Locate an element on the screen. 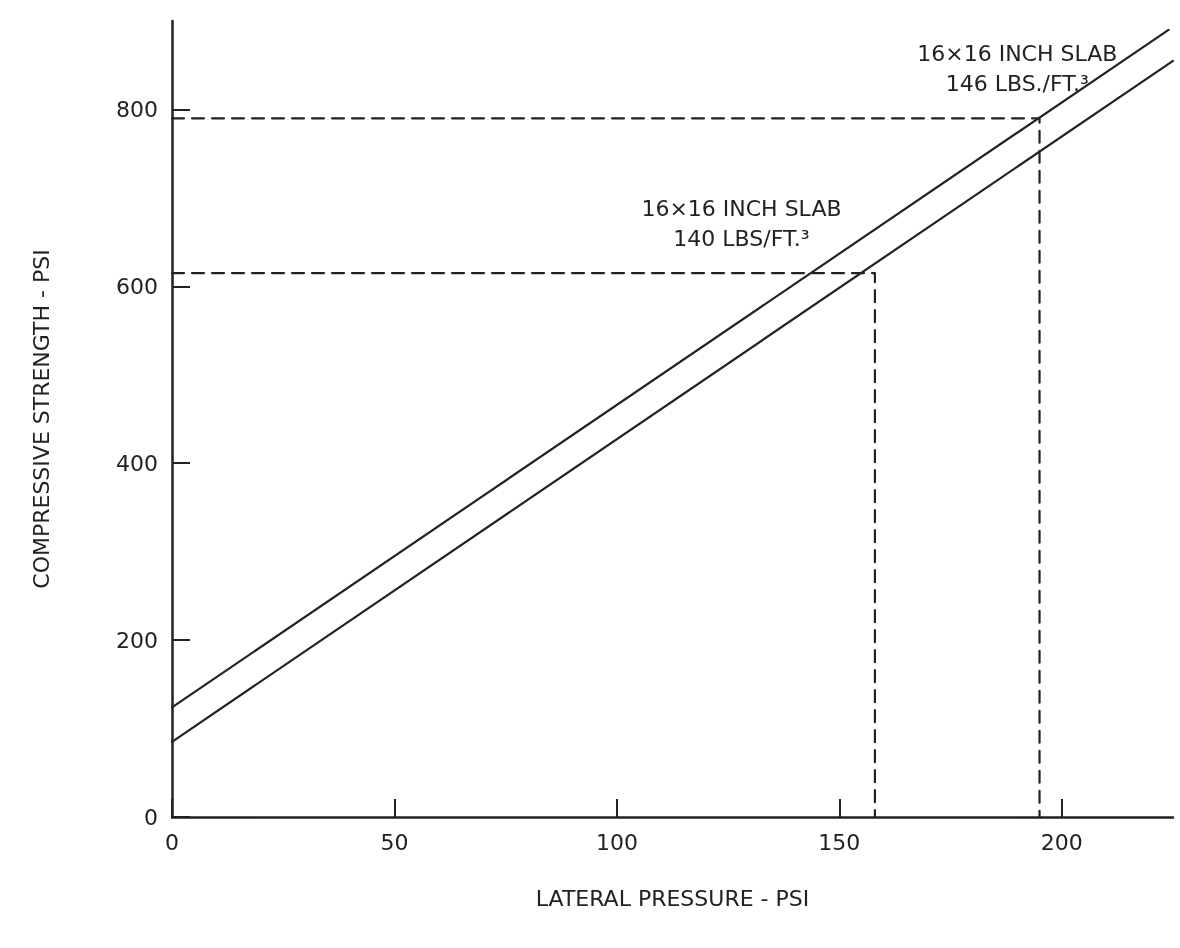 This screenshot has height=948, width=1180. x-tick-label: 200 is located at coordinates (1061, 842).